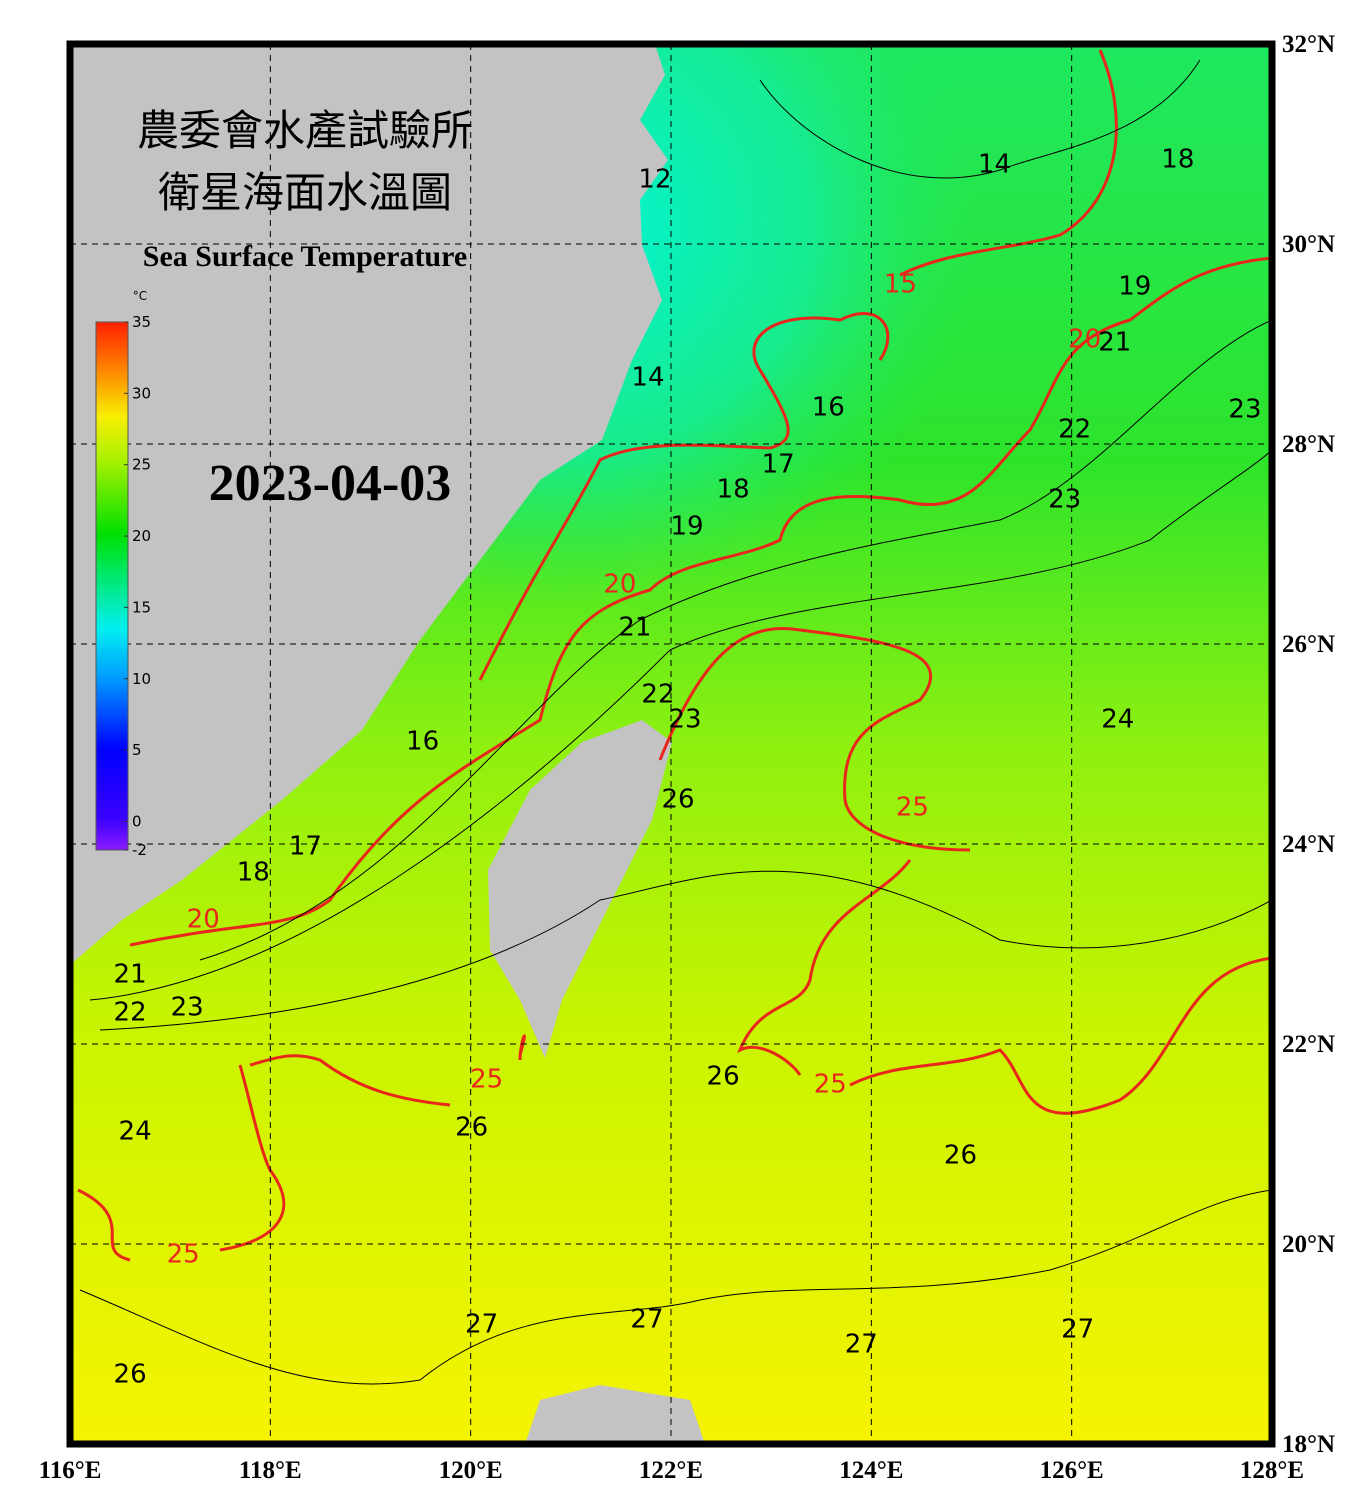 The image size is (1350, 1500). Describe the element at coordinates (1272, 1470) in the screenshot. I see `x-tick-label: 128°E` at that location.